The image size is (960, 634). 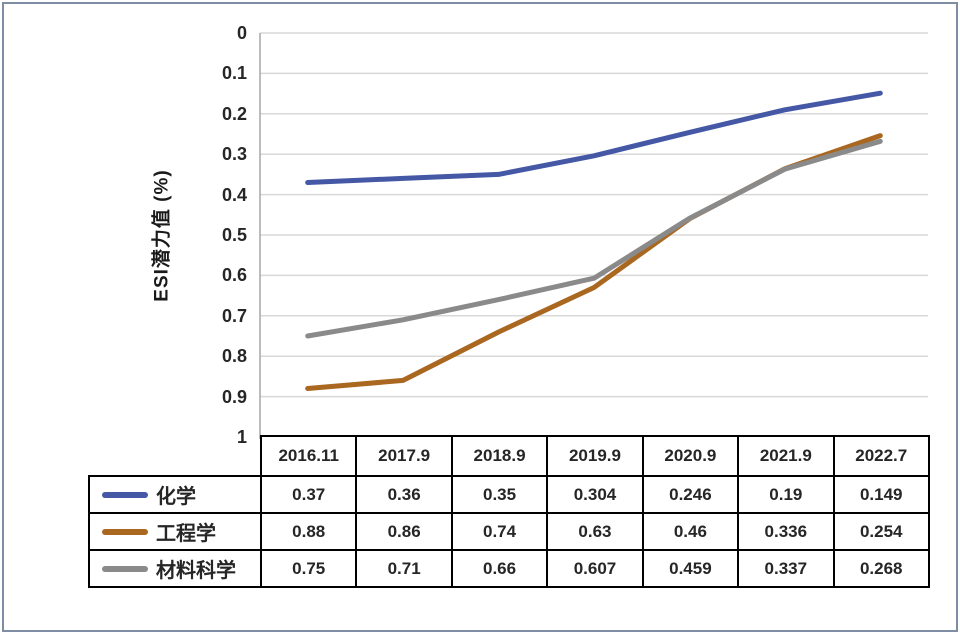 What do you see at coordinates (690, 456) in the screenshot?
I see `year-header-cell: 2020.9` at bounding box center [690, 456].